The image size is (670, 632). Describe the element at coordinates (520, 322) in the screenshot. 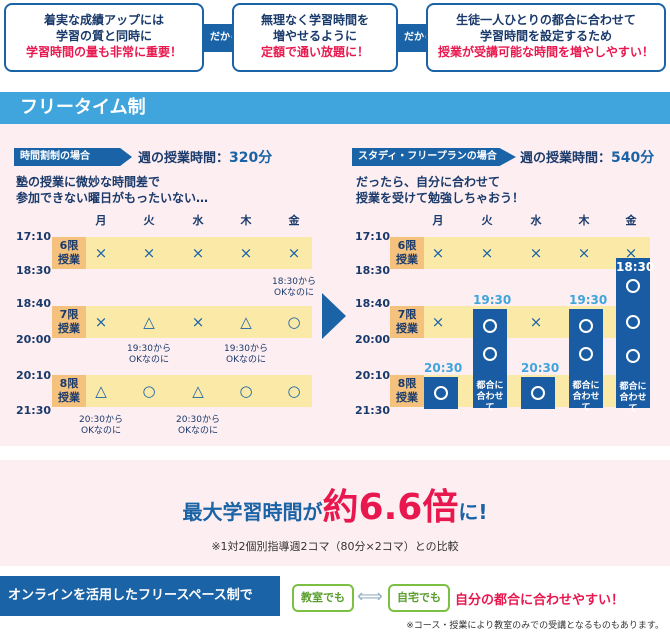

I see `right-row2-band` at that location.